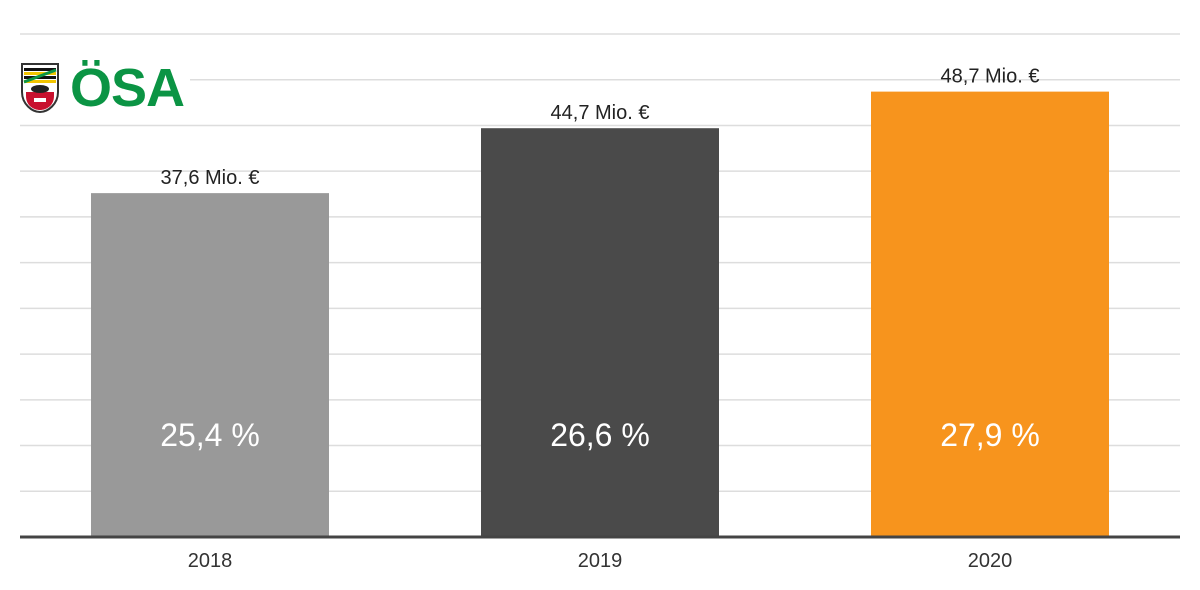 The width and height of the screenshot is (1200, 590). Describe the element at coordinates (210, 365) in the screenshot. I see `bar-2018` at that location.